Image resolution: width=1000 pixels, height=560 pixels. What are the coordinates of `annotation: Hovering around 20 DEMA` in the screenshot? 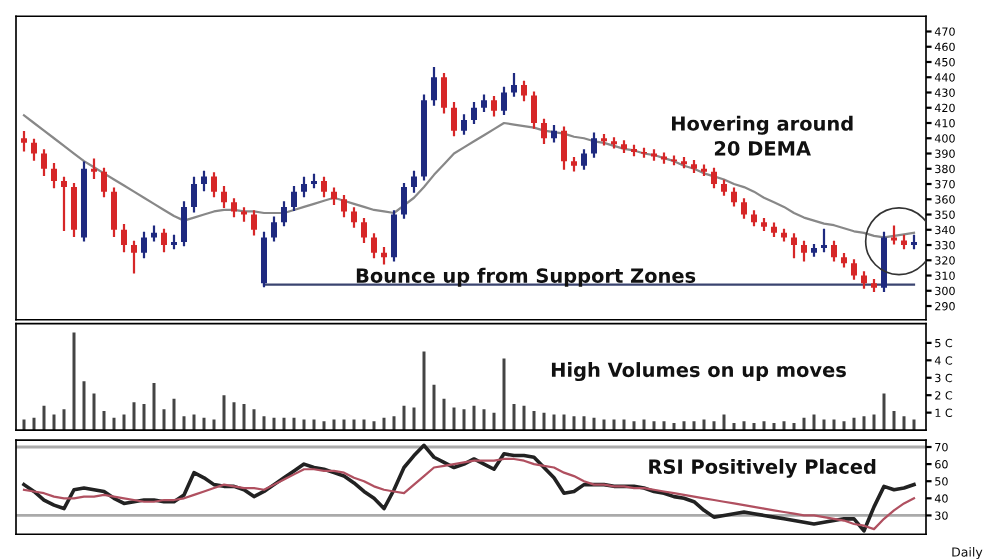 It's located at (762, 135).